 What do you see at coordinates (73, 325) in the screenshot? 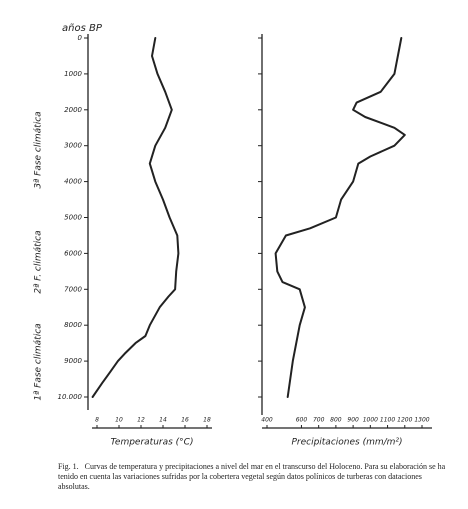
I see `y-tick-label: 8000` at bounding box center [73, 325].